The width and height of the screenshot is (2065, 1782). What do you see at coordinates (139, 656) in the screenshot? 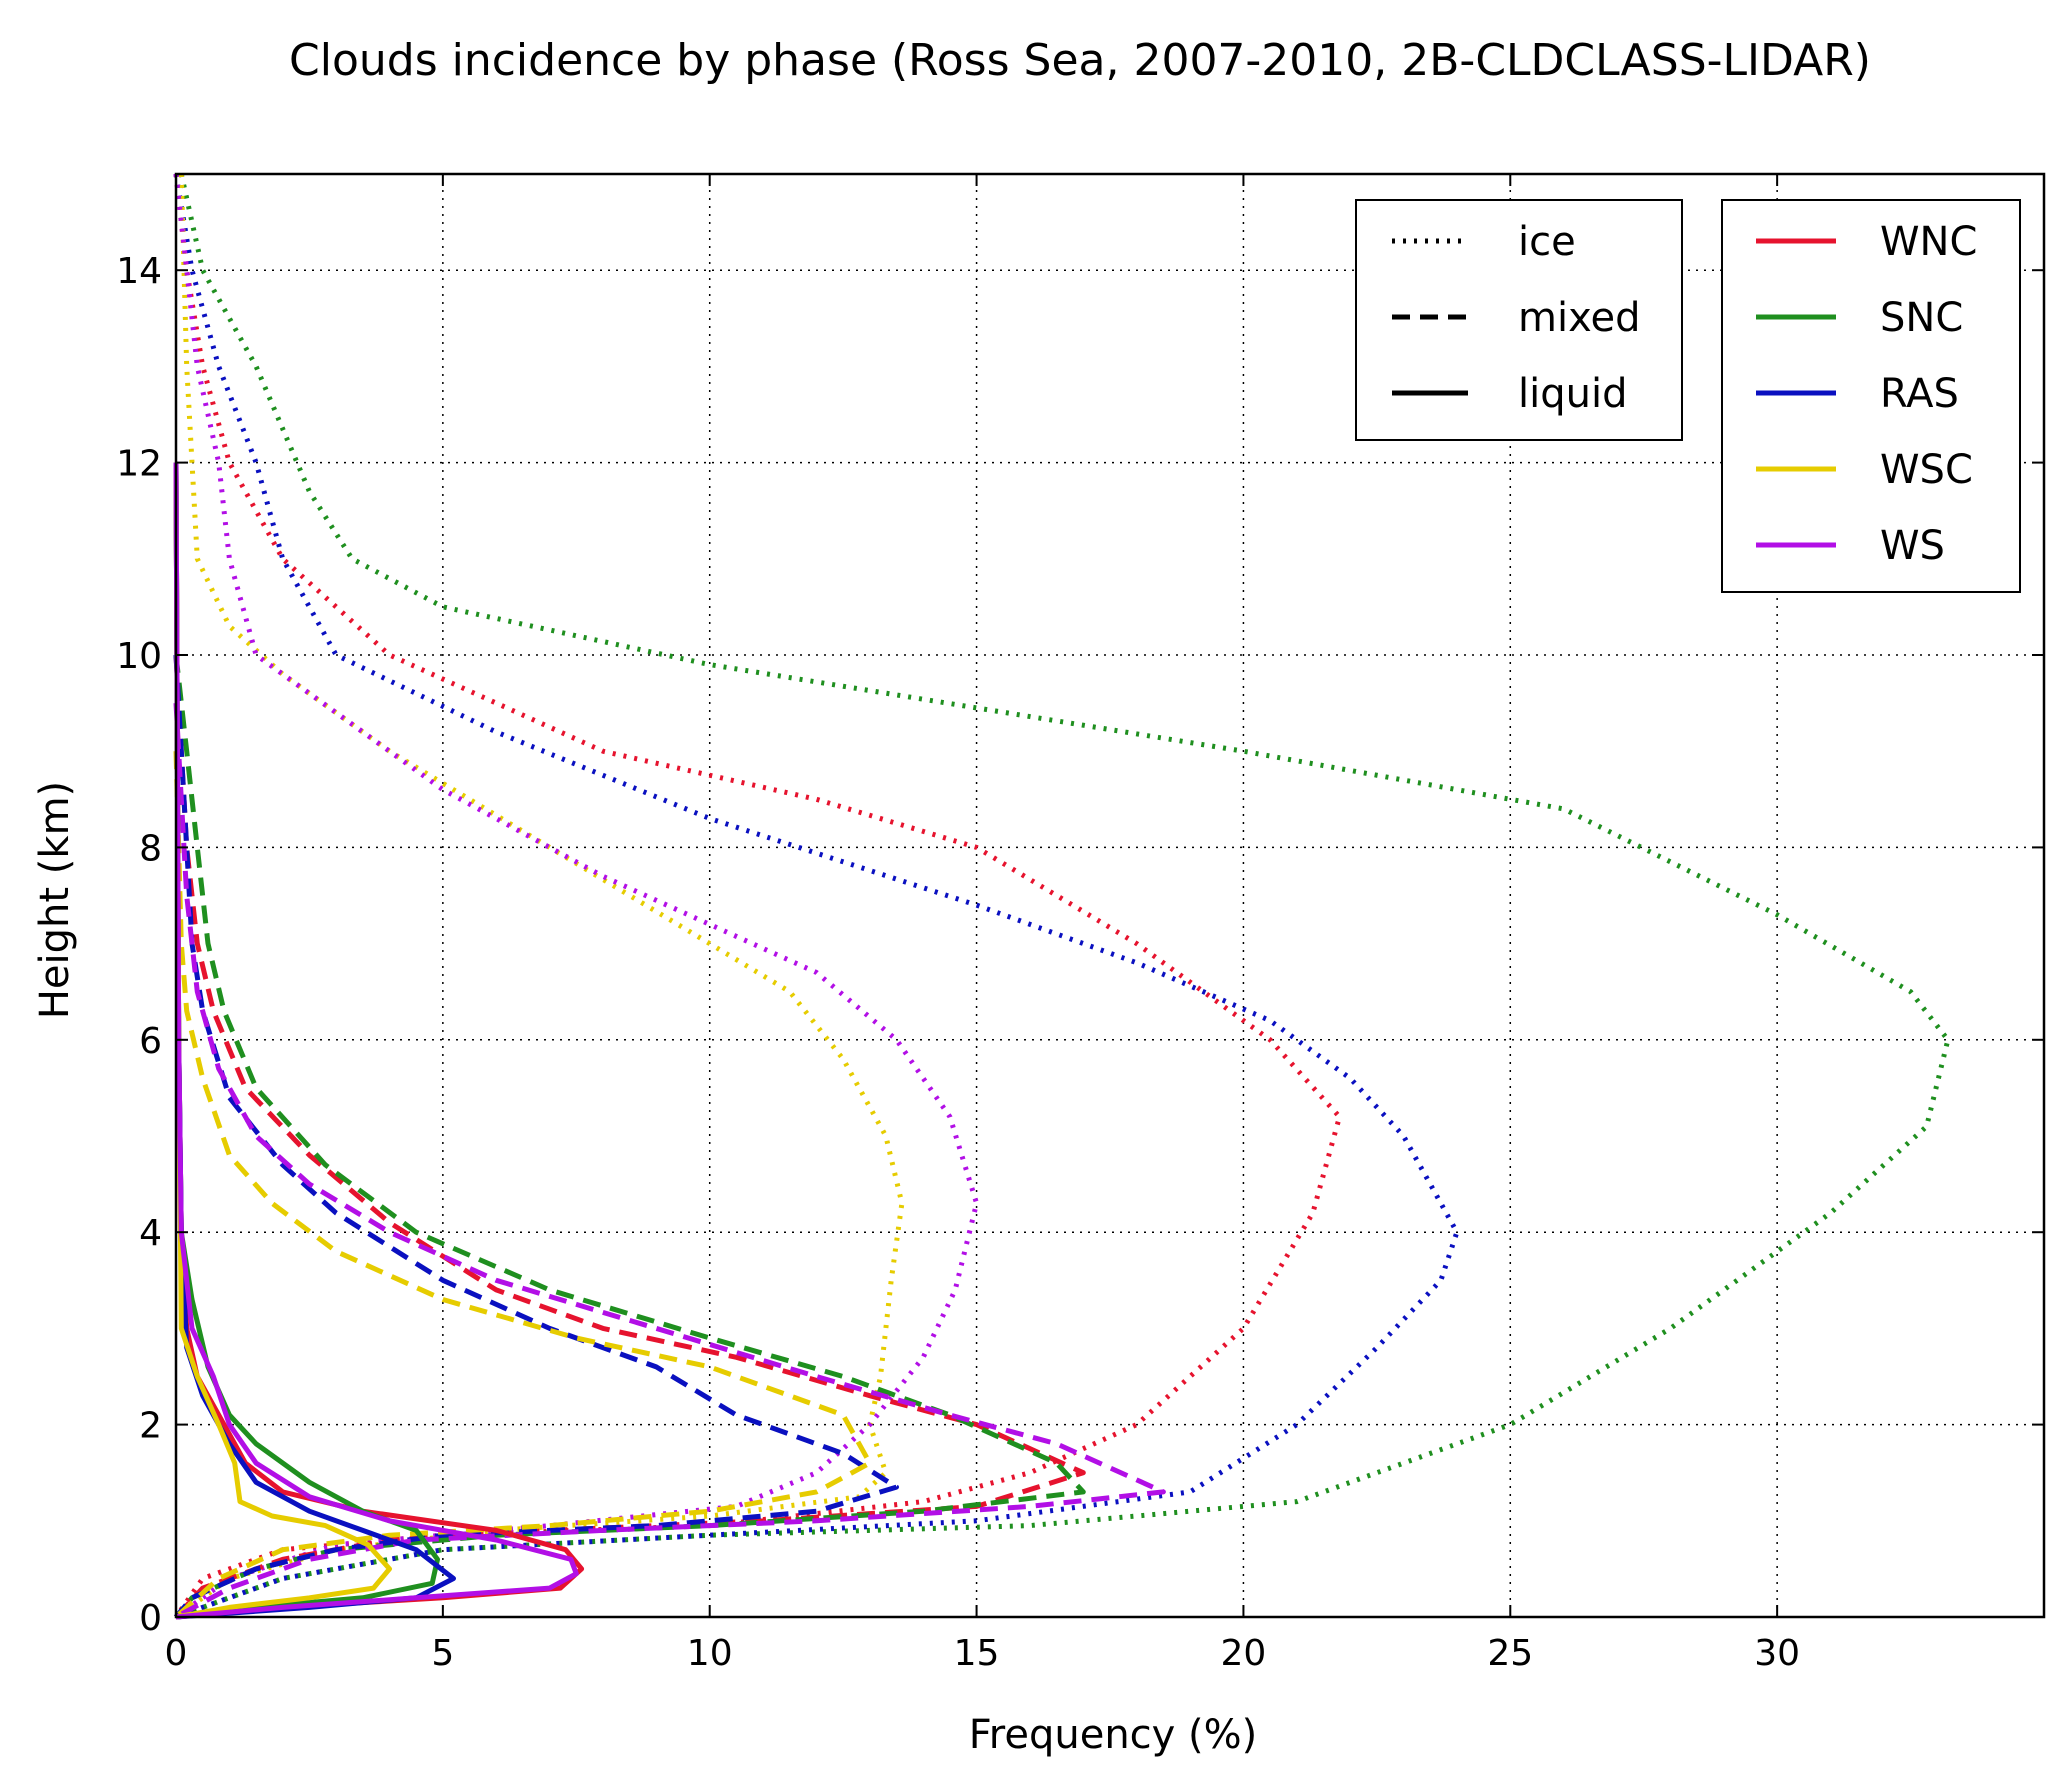
I see `y-tick-label: 10` at bounding box center [139, 656].